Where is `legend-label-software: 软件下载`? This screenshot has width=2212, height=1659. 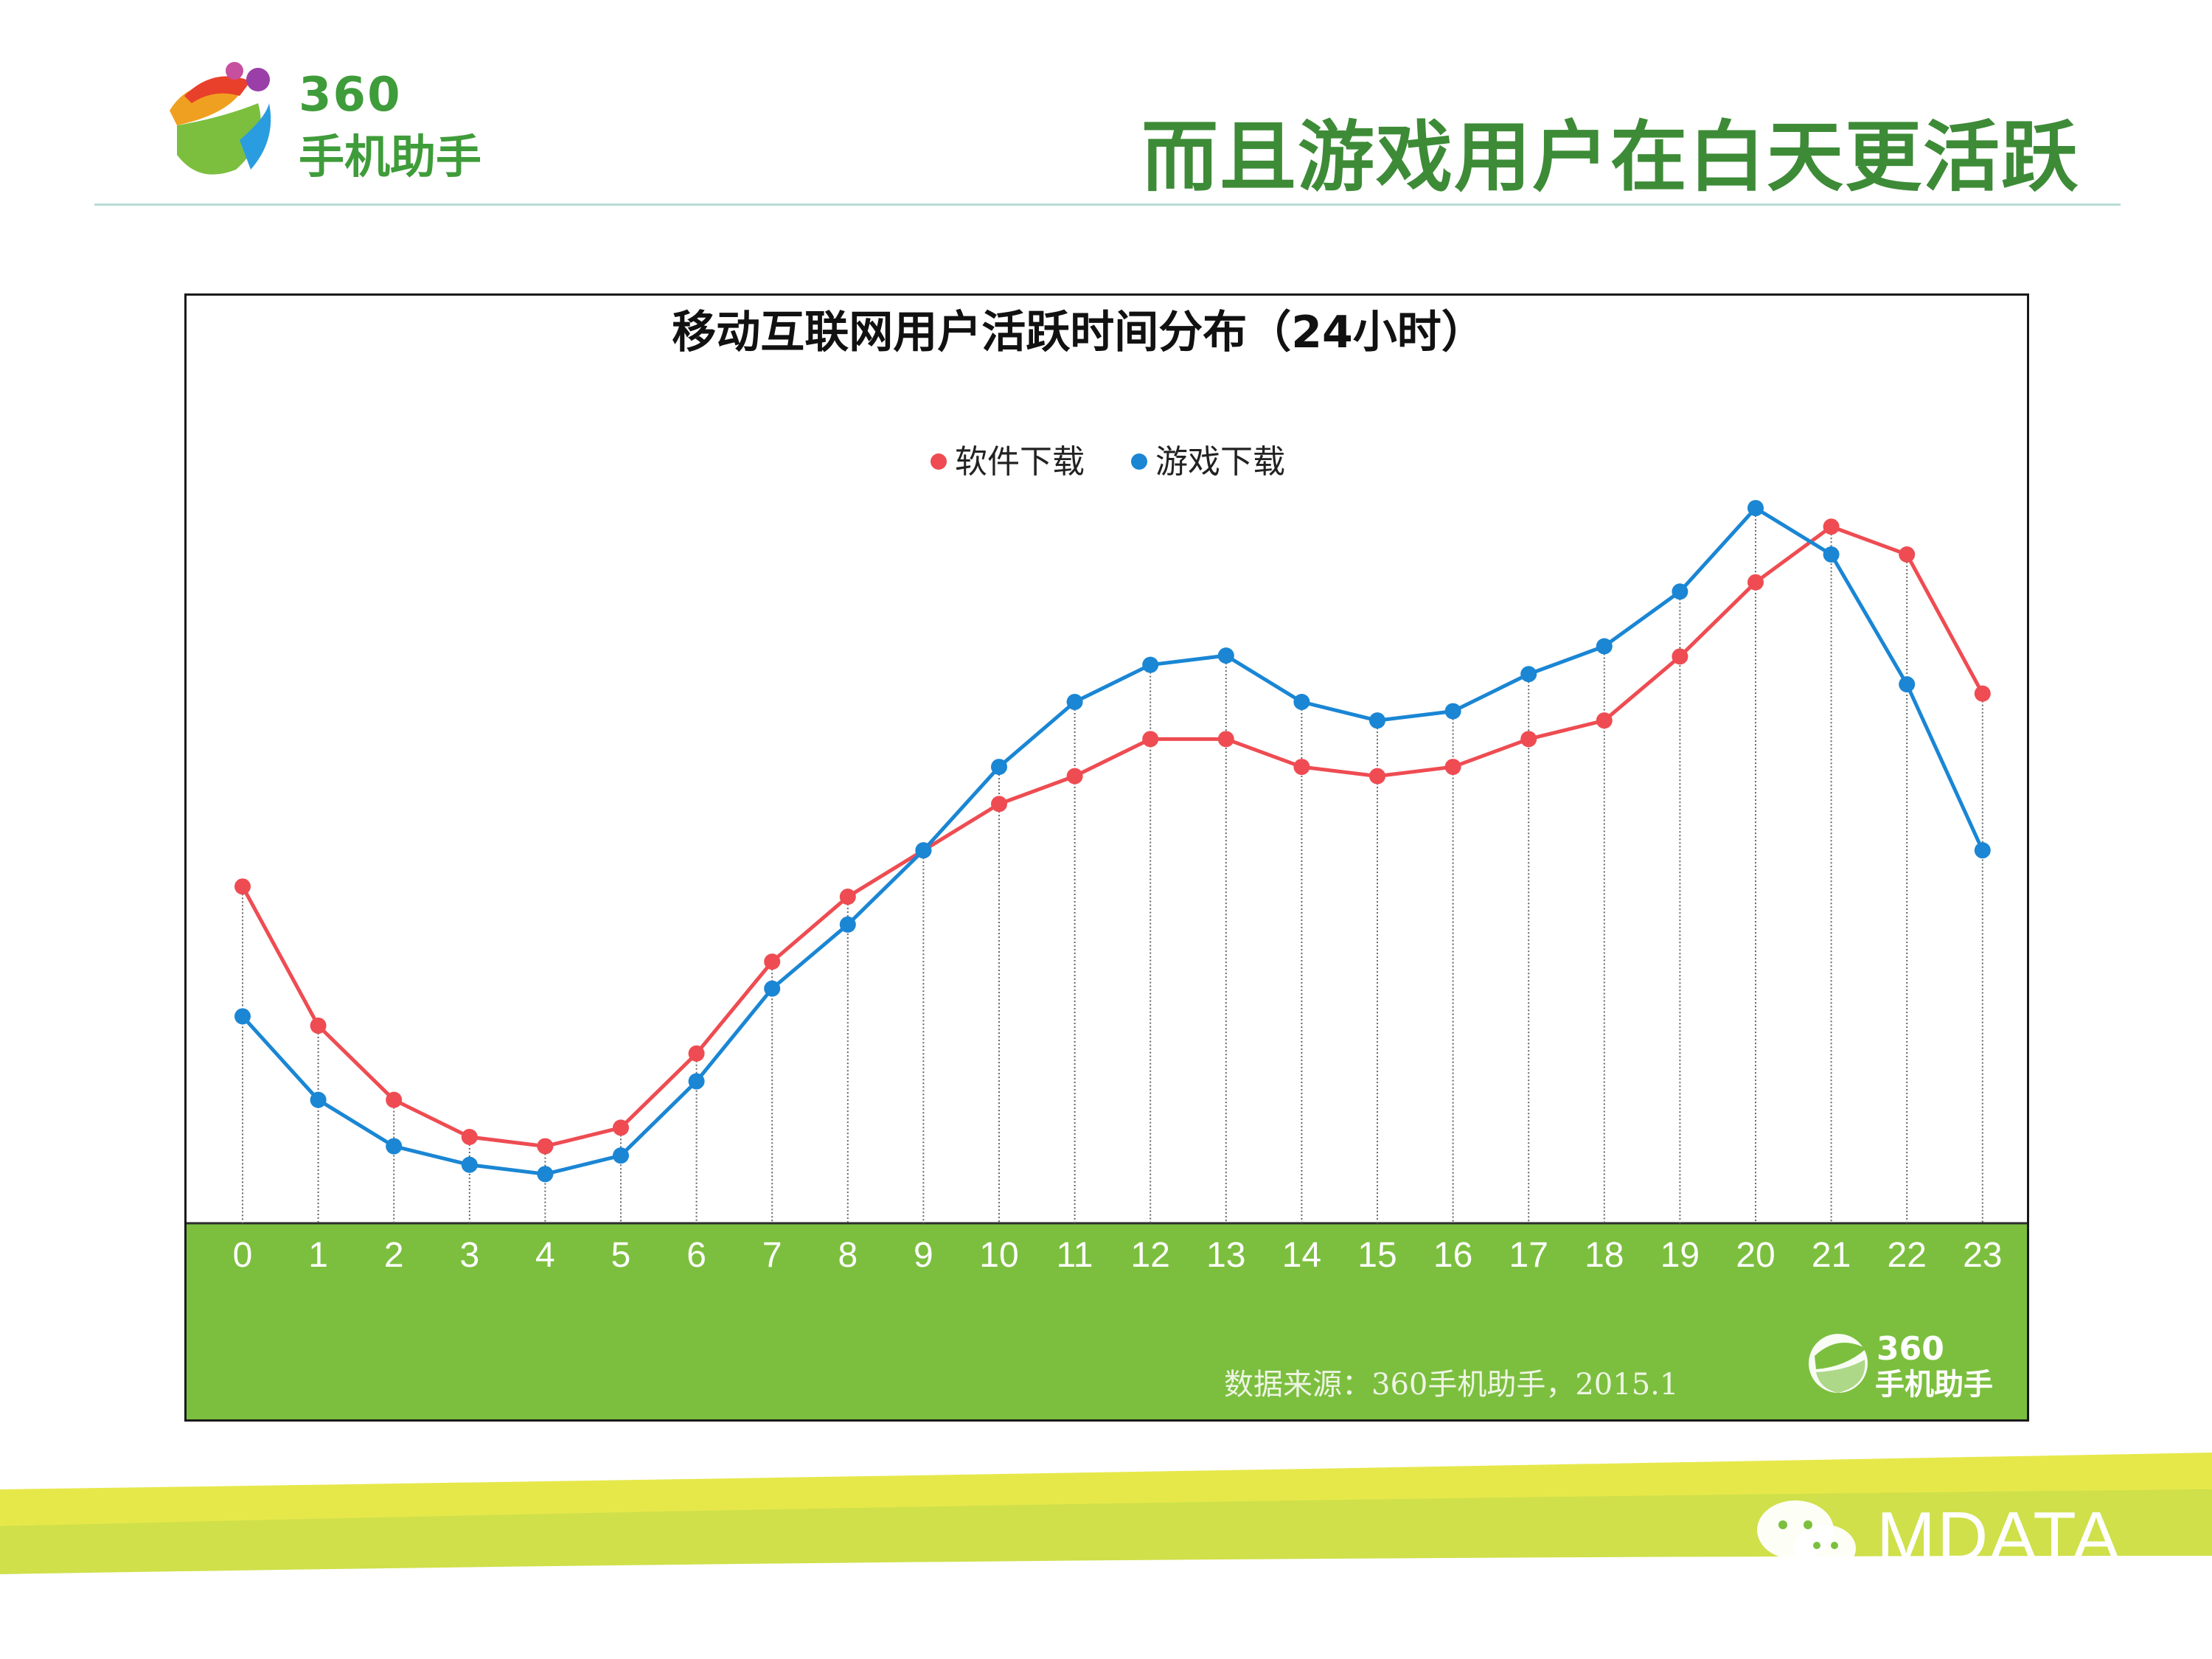 legend-label-software: 软件下载 is located at coordinates (1020, 462).